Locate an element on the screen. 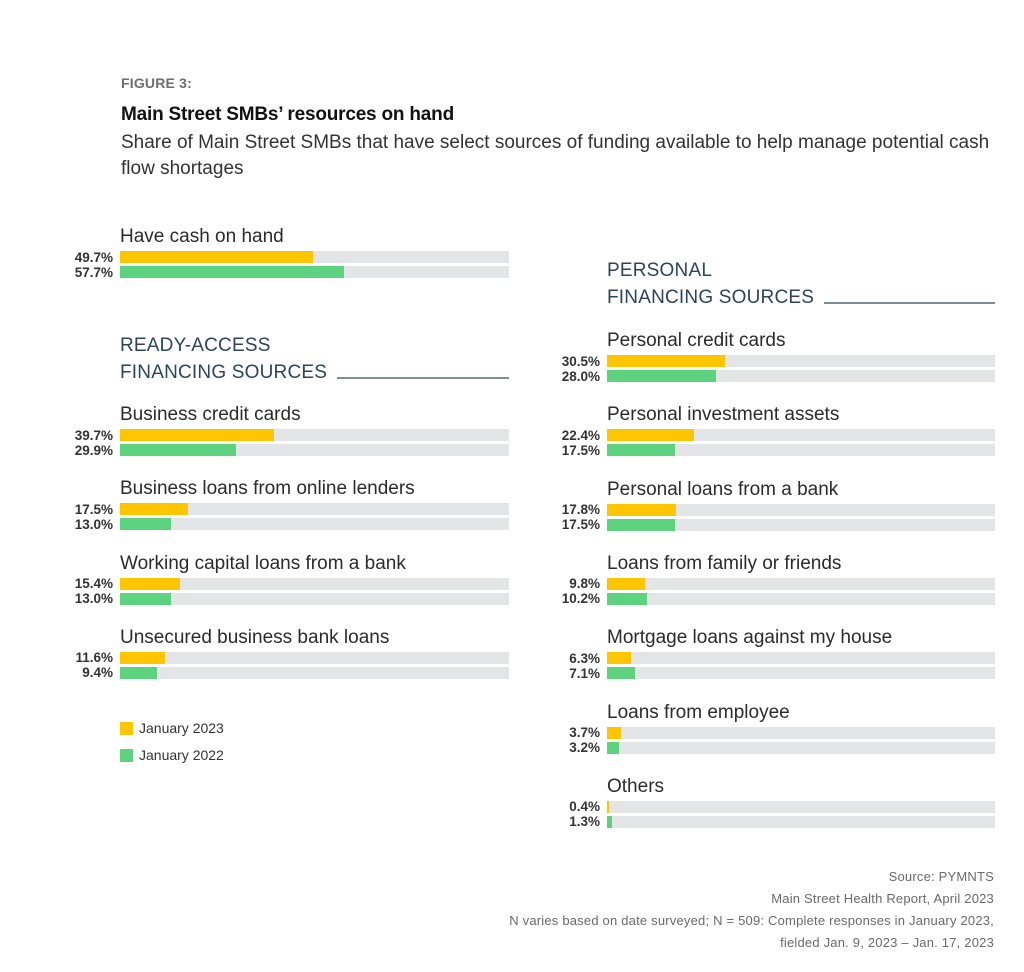  data-label-january-2023-personal-loans-from-a-bank: 17.8% is located at coordinates (580, 510).